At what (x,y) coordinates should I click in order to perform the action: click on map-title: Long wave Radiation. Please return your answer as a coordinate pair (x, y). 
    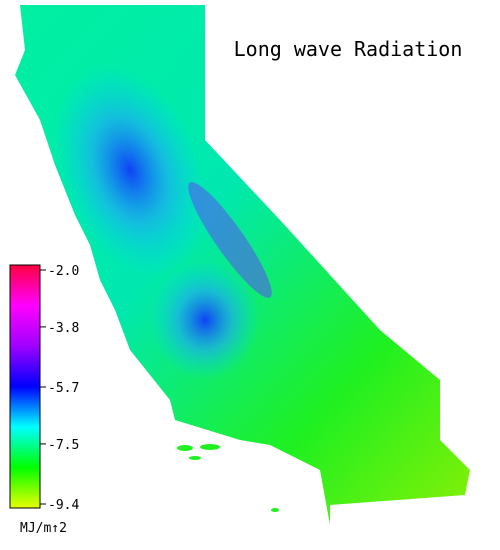
    Looking at the image, I should click on (348, 49).